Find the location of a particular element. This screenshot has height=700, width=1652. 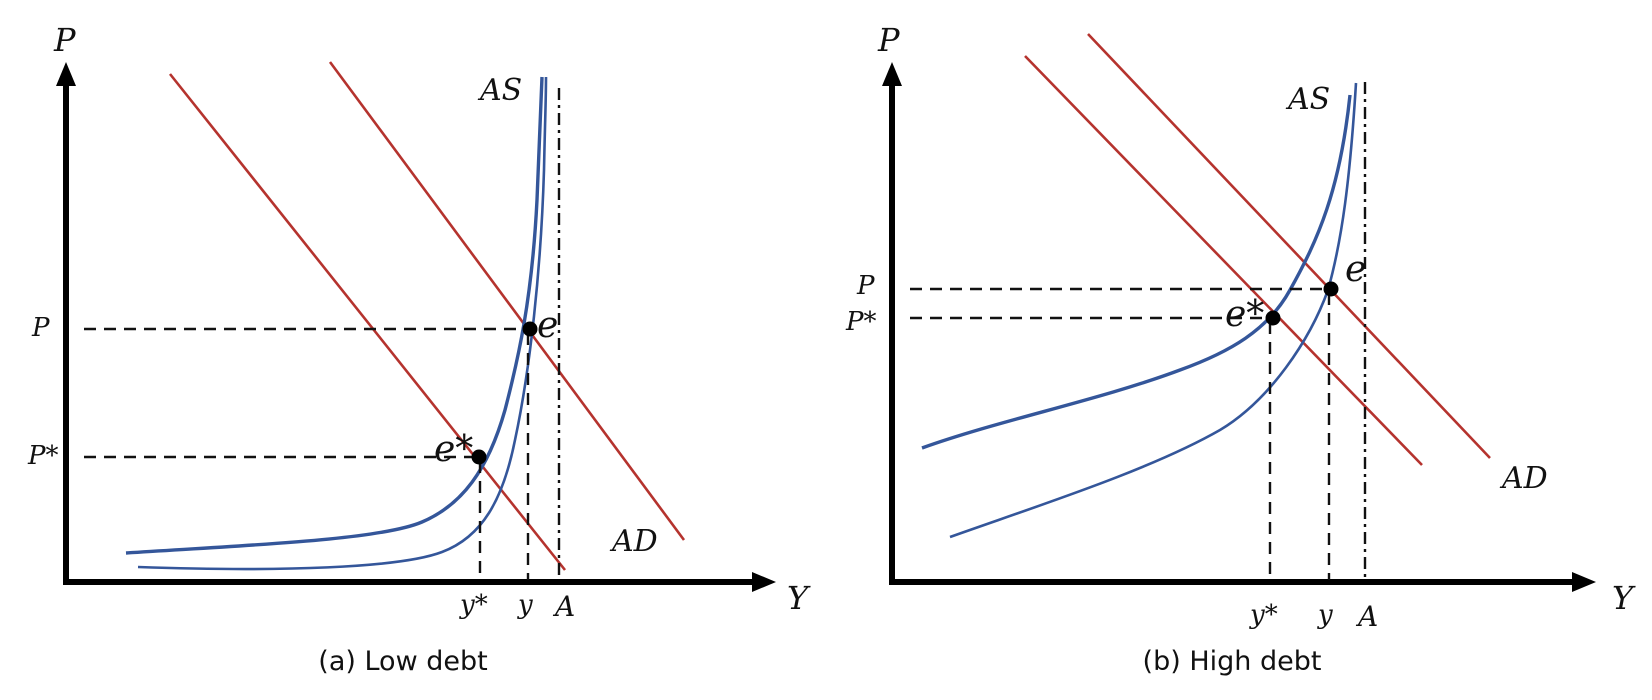

caption-low-debt: (a) Low debt is located at coordinates (402, 661).